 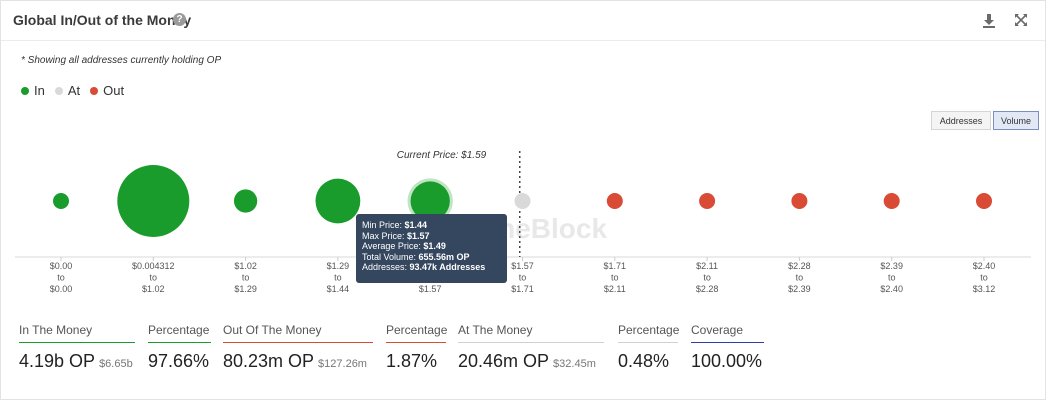 What do you see at coordinates (527, 361) in the screenshot?
I see `stat-value: 20.46m OP $32.45m` at bounding box center [527, 361].